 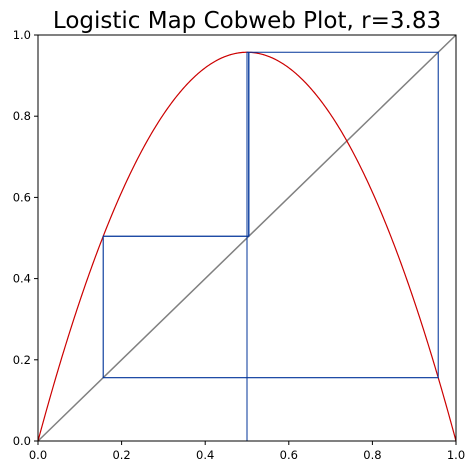 I want to click on y-tick-label: 0.6, so click(x=22, y=197).